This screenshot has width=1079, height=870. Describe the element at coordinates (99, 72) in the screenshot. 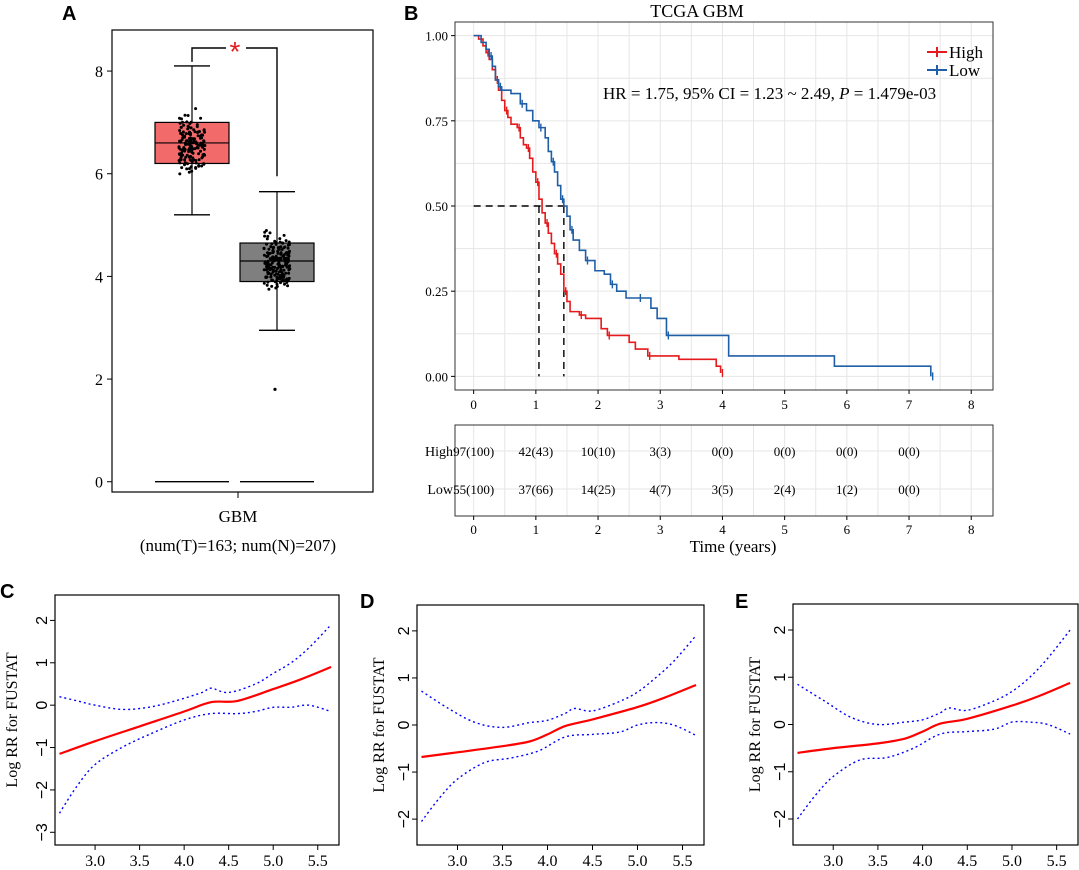

I see `y-tick-label: 8` at that location.